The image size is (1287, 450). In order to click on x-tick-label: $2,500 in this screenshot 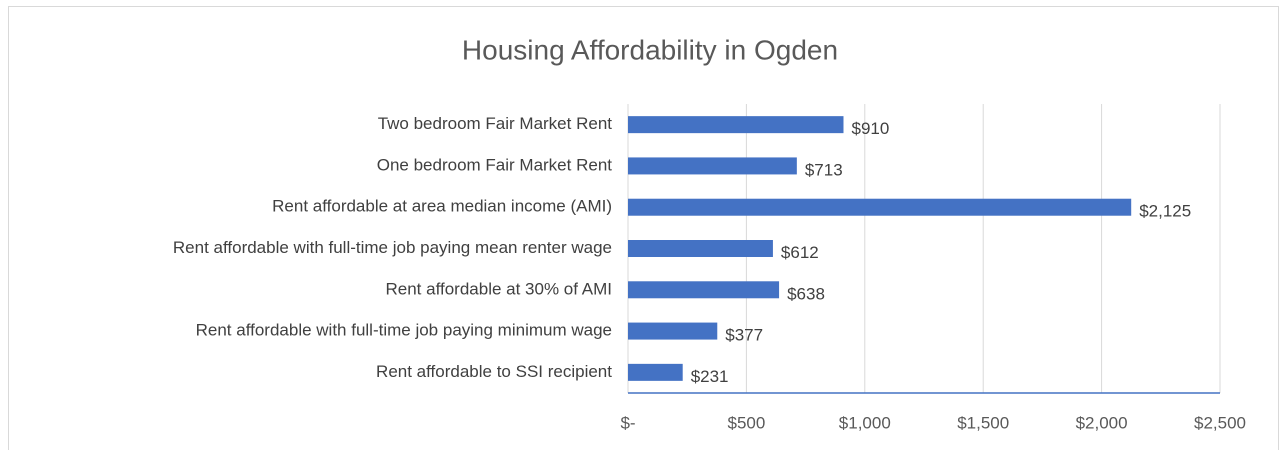, I will do `click(1220, 422)`.